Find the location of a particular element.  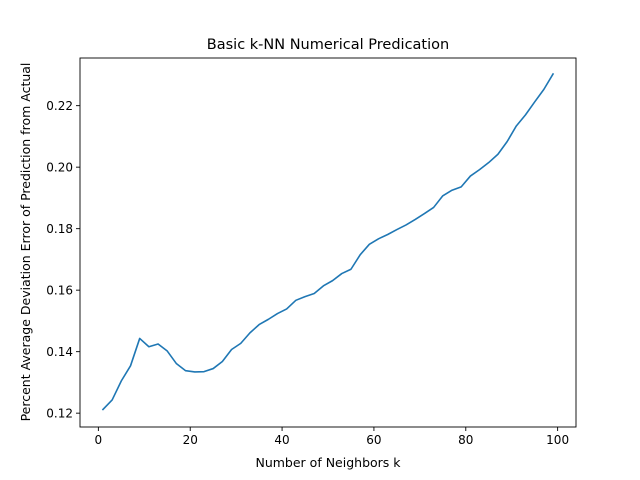

x-tick-label: 40 is located at coordinates (281, 440).